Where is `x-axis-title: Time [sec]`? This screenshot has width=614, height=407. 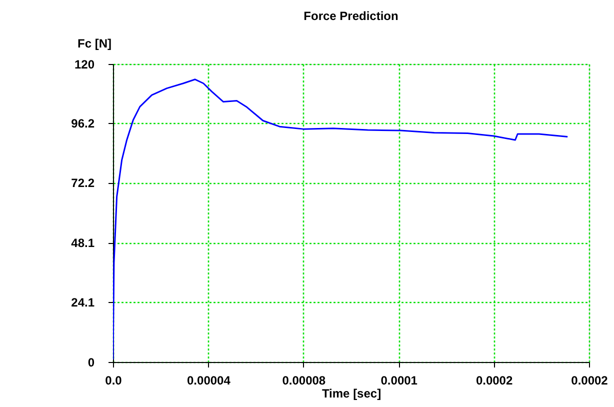 x-axis-title: Time [sec] is located at coordinates (352, 393).